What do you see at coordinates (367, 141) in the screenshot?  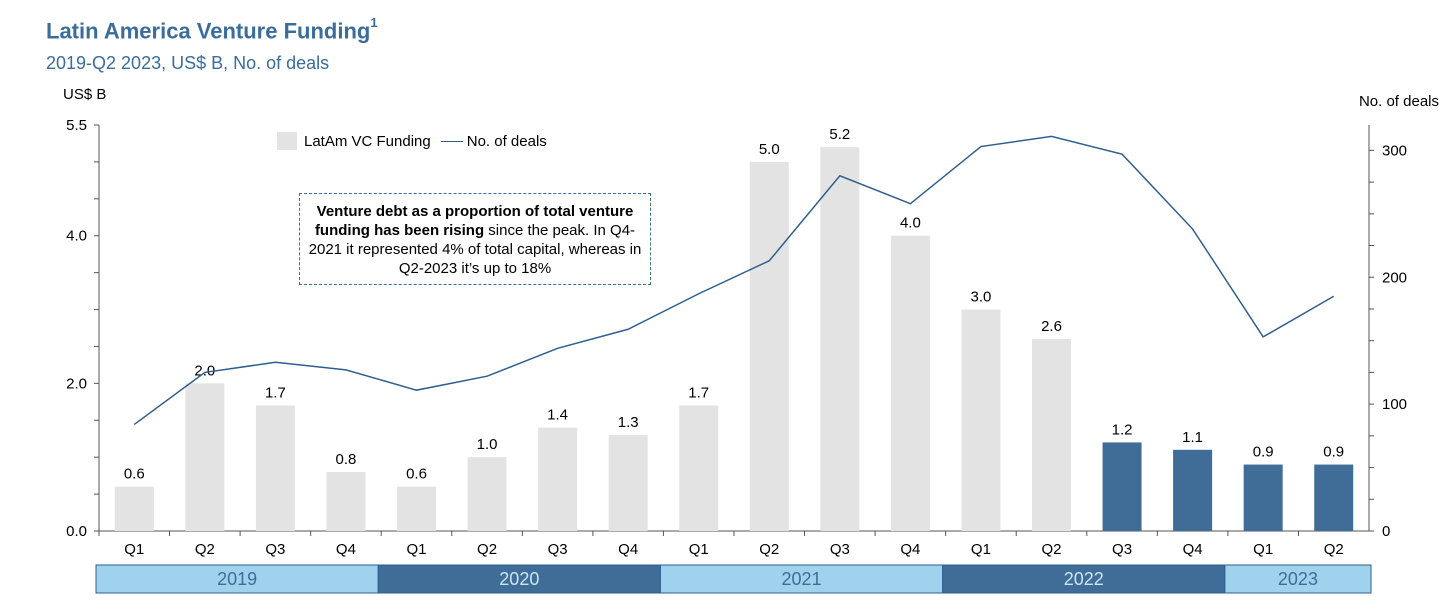 I see `legend-bar-label: LatAm VC Funding` at bounding box center [367, 141].